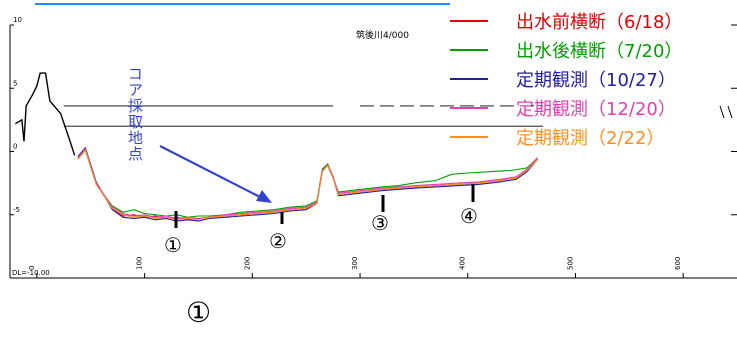  I want to click on legend-item-3: 定期観測（12/20）, so click(566, 107).